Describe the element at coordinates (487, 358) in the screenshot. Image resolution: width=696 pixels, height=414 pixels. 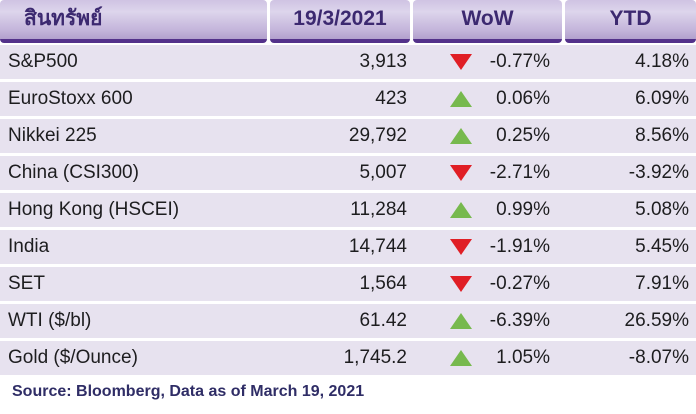
I see `wow-cell: 1.05%` at that location.